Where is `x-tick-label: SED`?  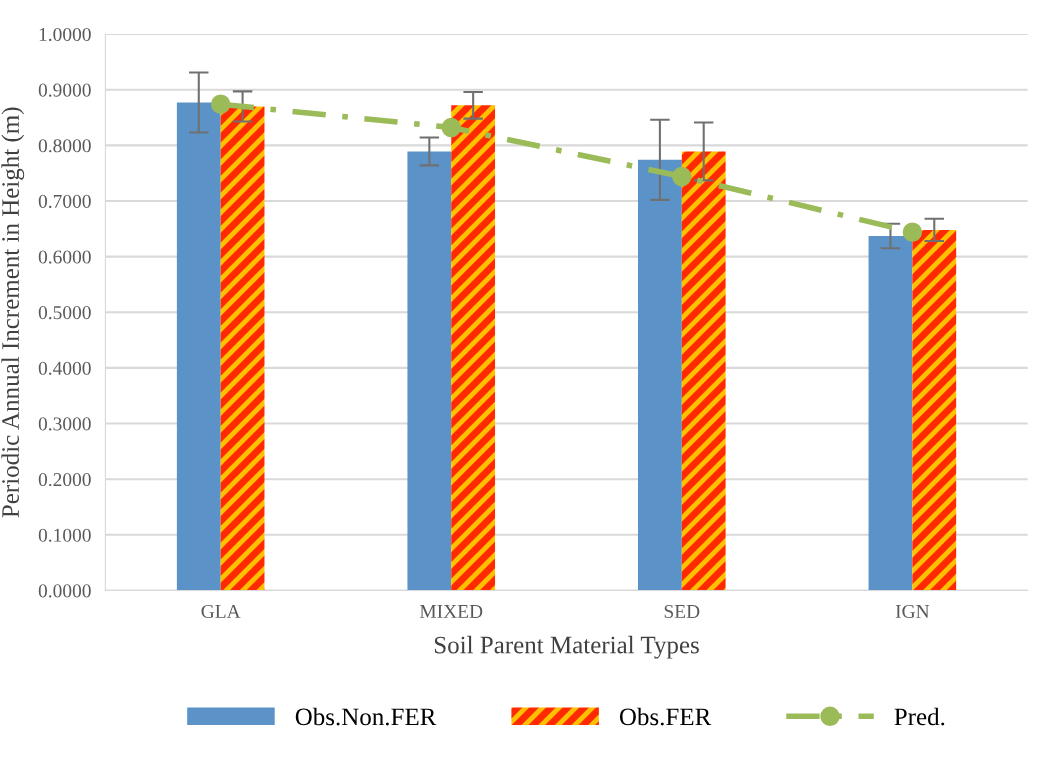
x-tick-label: SED is located at coordinates (682, 611).